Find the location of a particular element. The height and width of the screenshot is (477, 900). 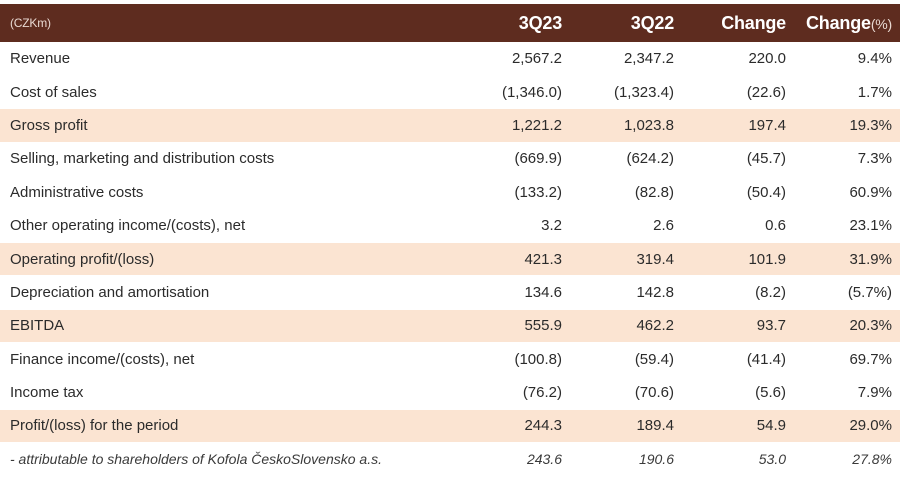

col-3q22-header: 3Q22 is located at coordinates (652, 22).